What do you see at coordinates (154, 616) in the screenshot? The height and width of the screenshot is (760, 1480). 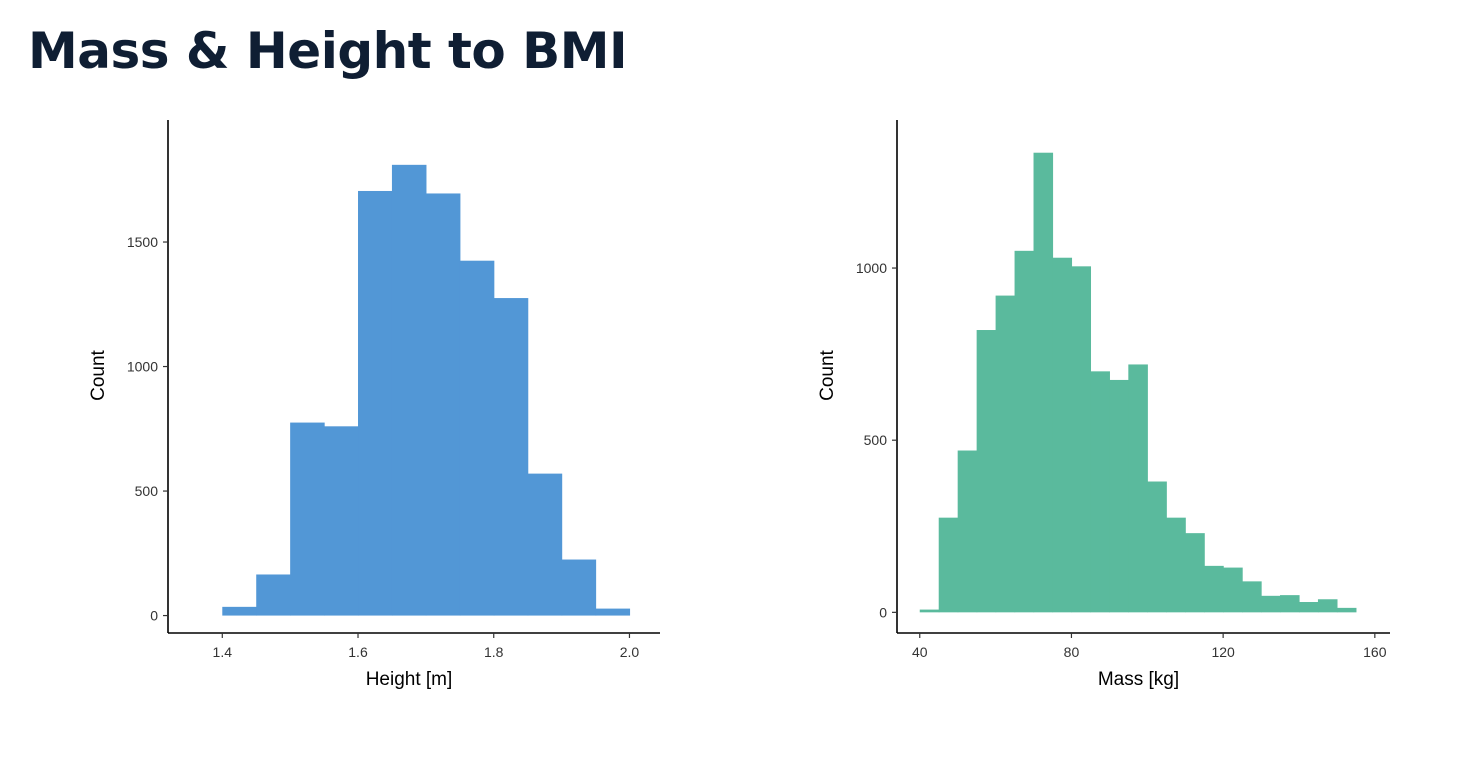 I see `height-y-tick-label: 0` at bounding box center [154, 616].